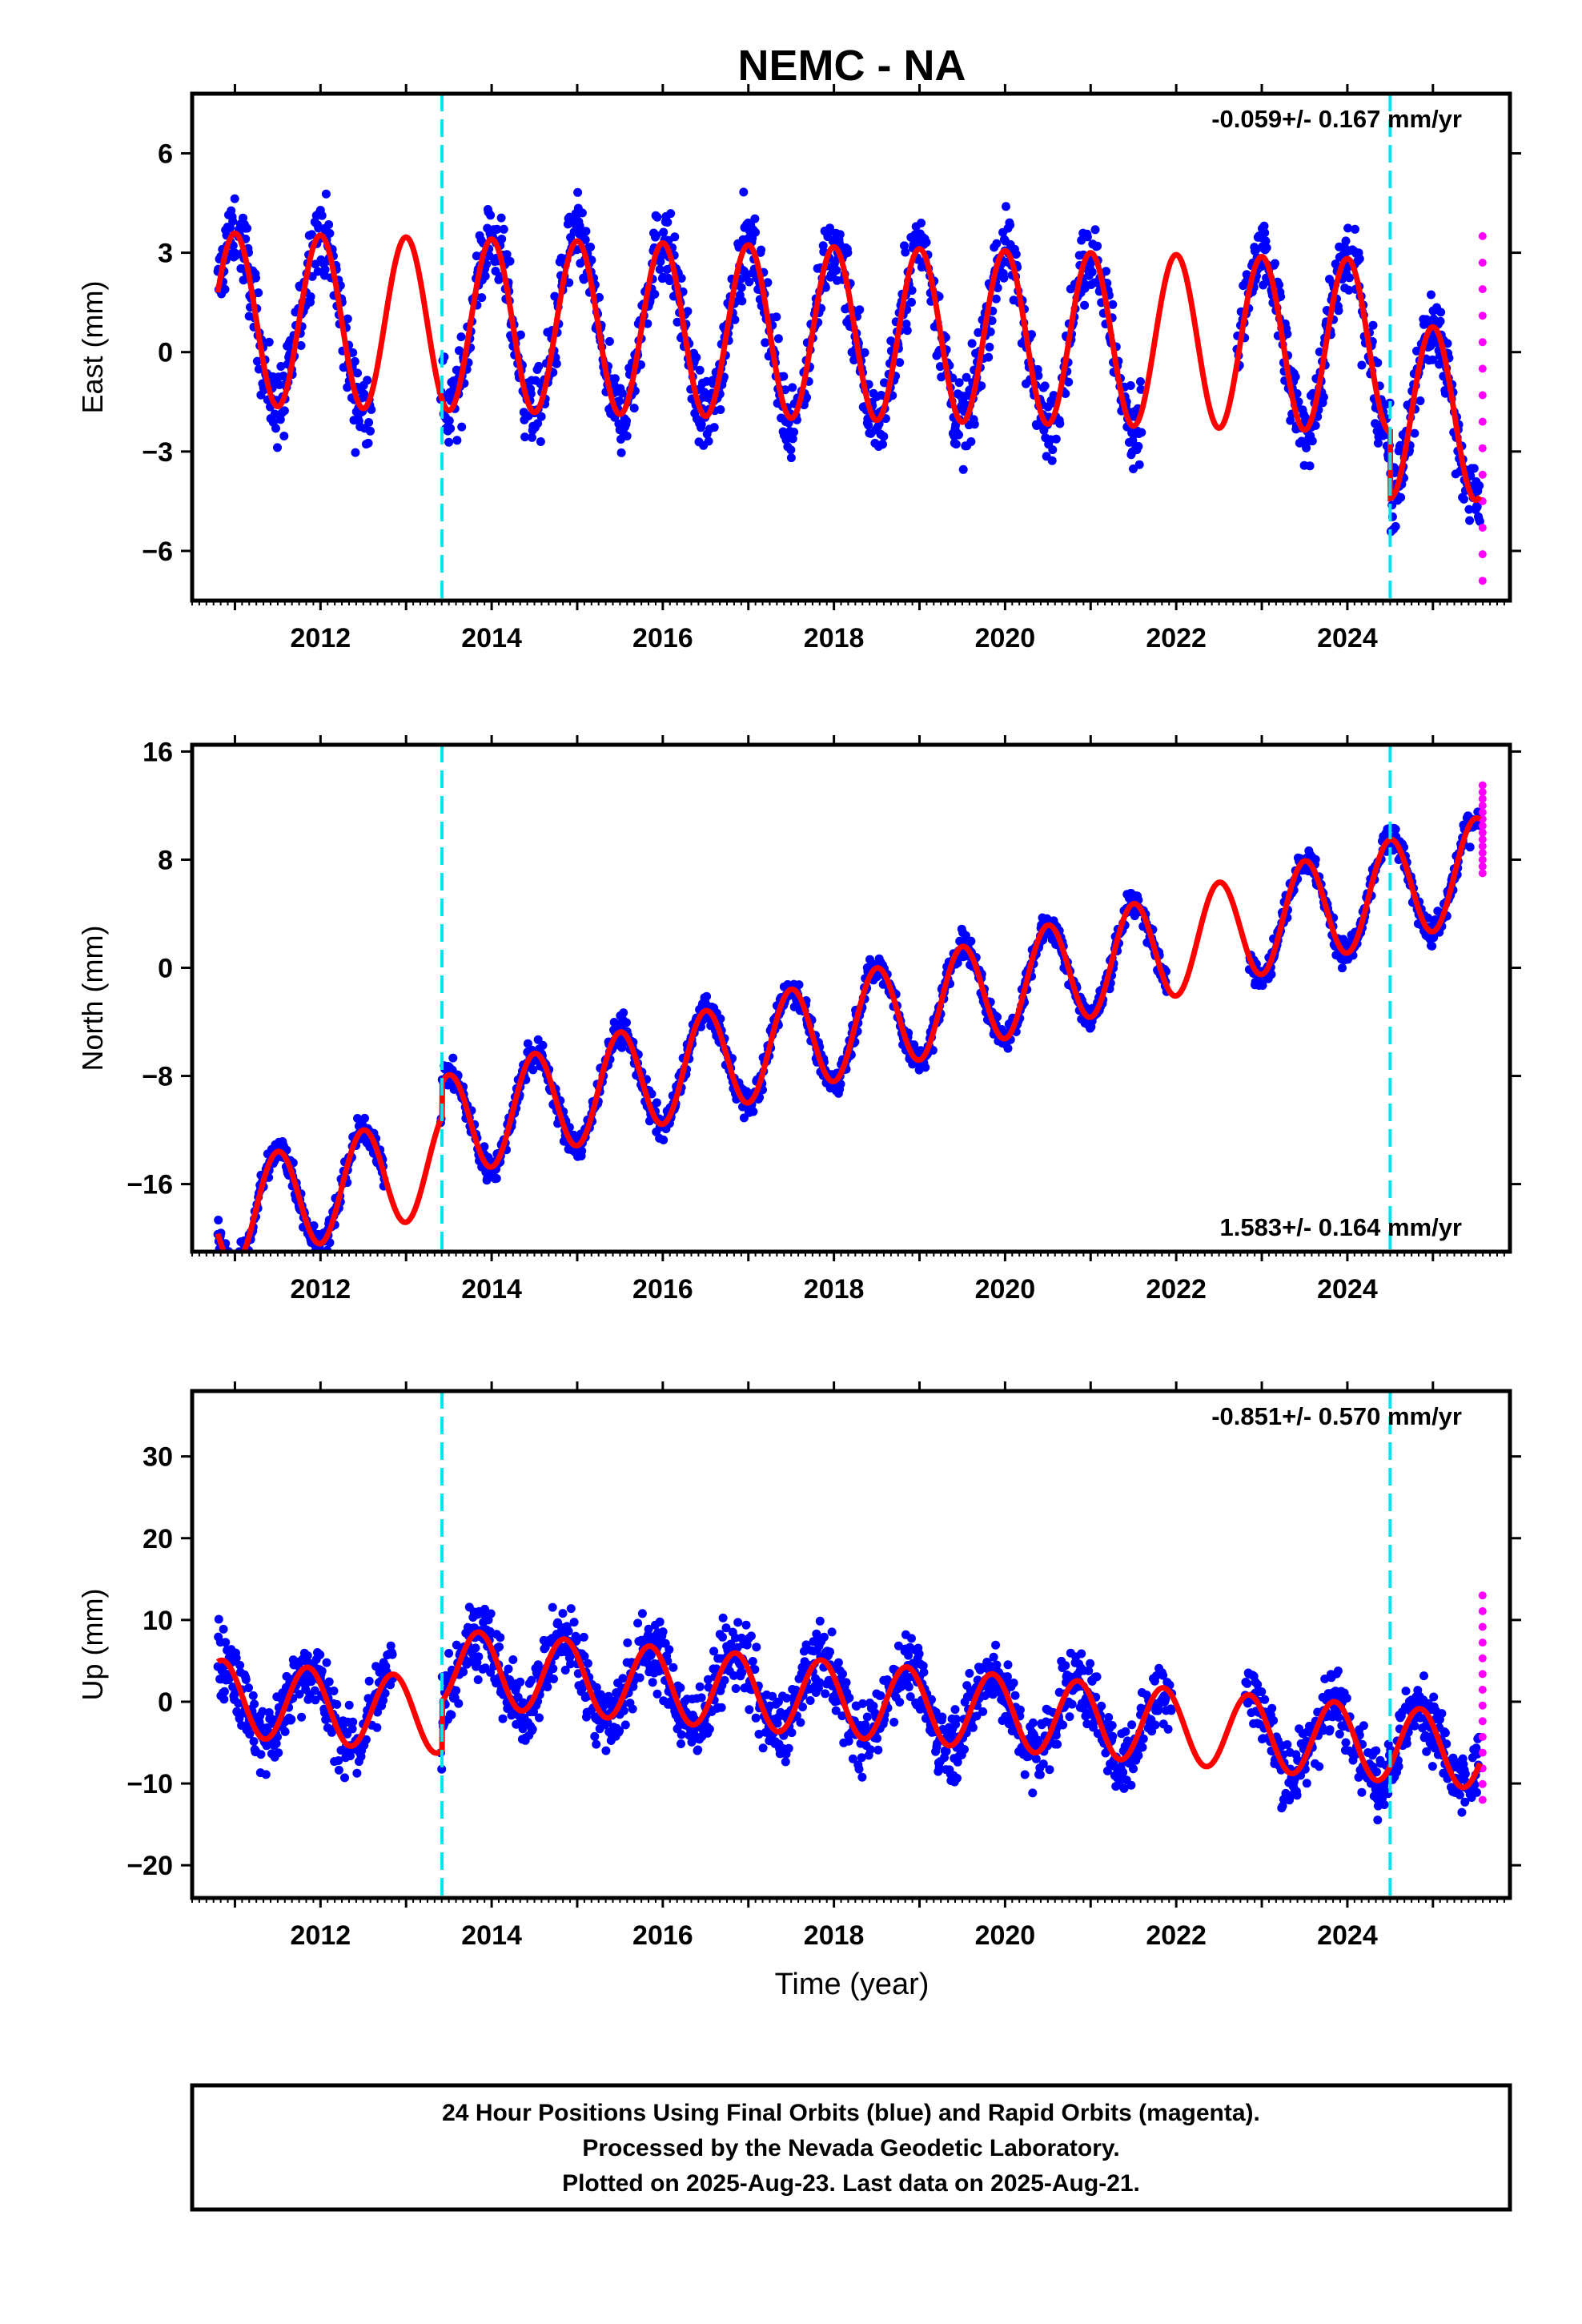  Describe the element at coordinates (165, 969) in the screenshot. I see `y-tick-label: 0` at that location.